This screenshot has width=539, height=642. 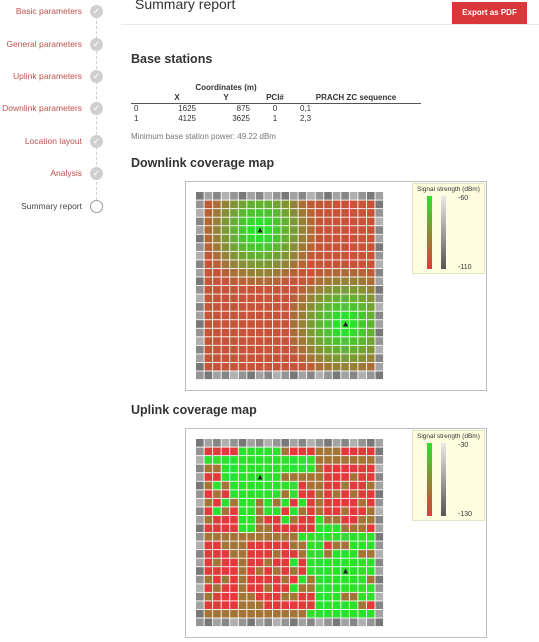 I want to click on sidebar-step-label: Location layout, so click(x=53, y=141).